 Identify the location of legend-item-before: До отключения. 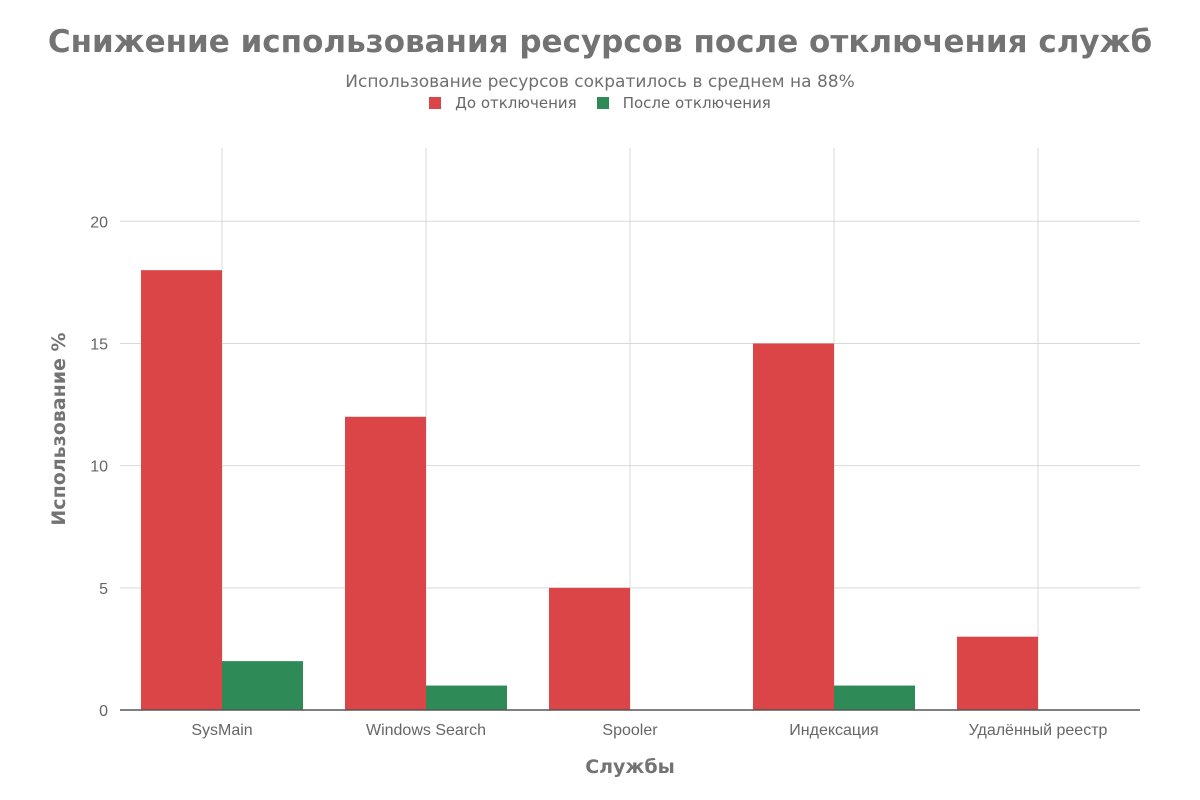
(503, 103).